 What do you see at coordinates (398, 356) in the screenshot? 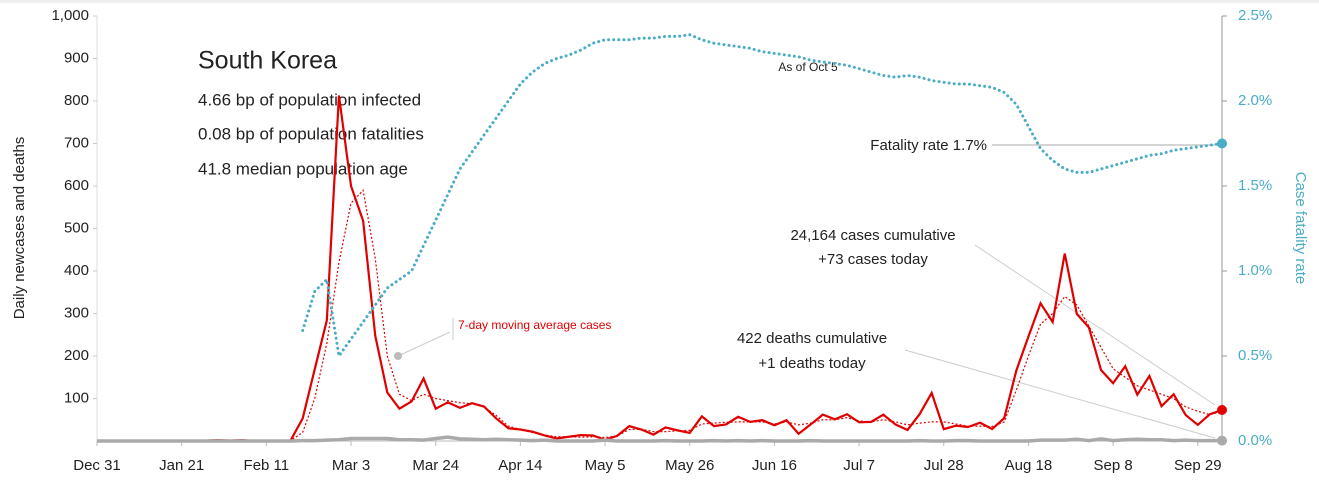
I see `leader-dot` at bounding box center [398, 356].